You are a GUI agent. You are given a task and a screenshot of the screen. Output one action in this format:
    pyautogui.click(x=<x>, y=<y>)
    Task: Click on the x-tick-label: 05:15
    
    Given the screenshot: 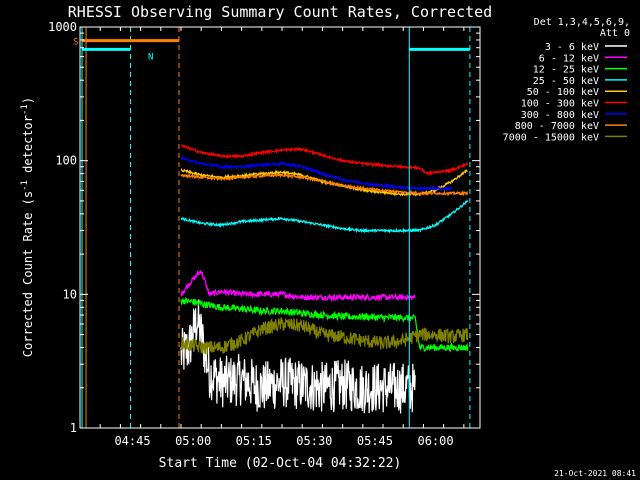 What is the action you would take?
    pyautogui.click(x=254, y=441)
    